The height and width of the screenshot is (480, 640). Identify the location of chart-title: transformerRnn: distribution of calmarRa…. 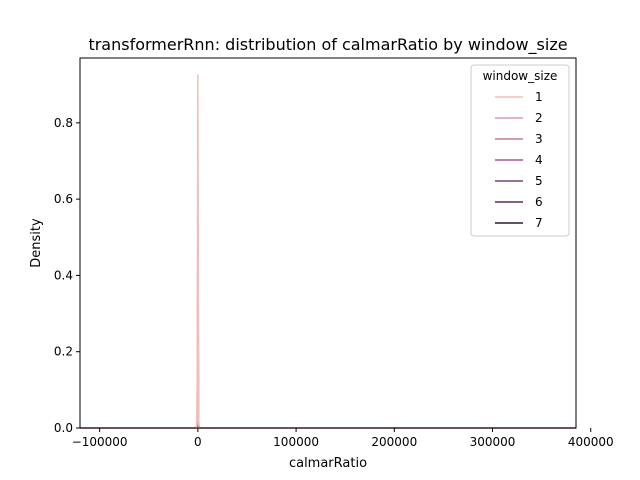
(327, 45).